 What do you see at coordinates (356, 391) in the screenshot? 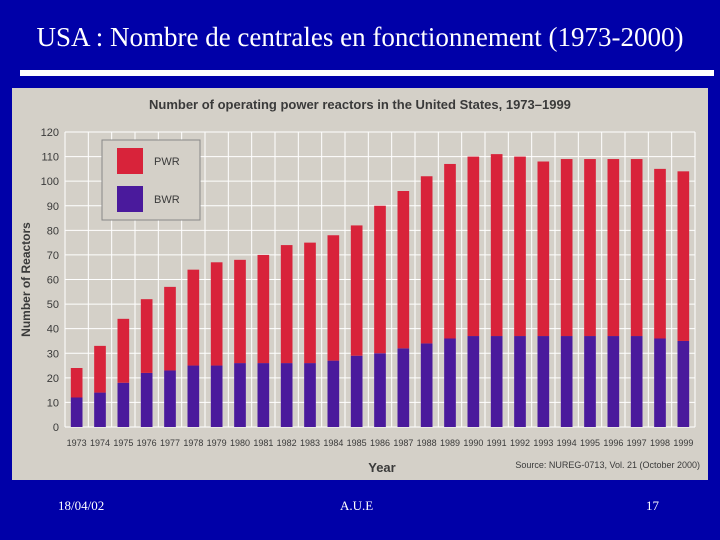
I see `bar-bwr-1985` at bounding box center [356, 391].